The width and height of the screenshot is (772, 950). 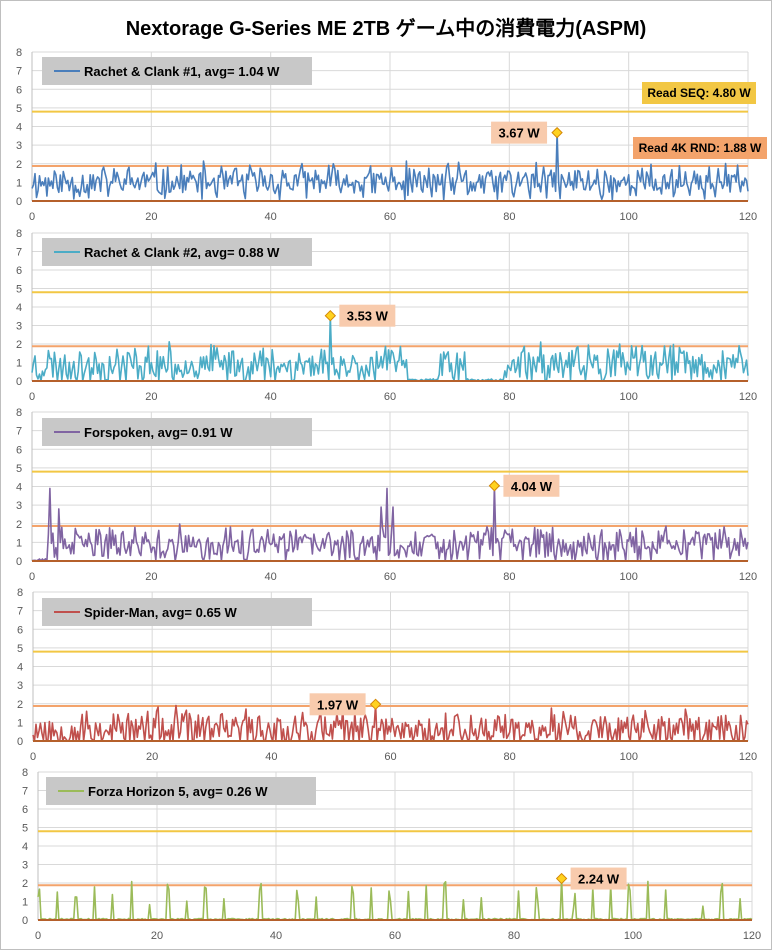 I want to click on peak-label: 3.67 W, so click(x=519, y=133).